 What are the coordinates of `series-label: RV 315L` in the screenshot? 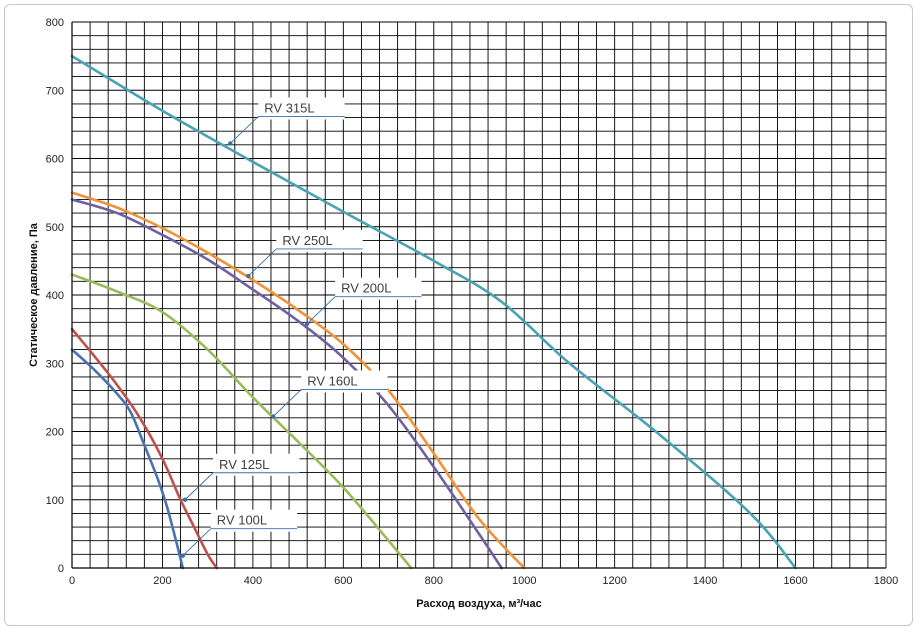 It's located at (289, 107).